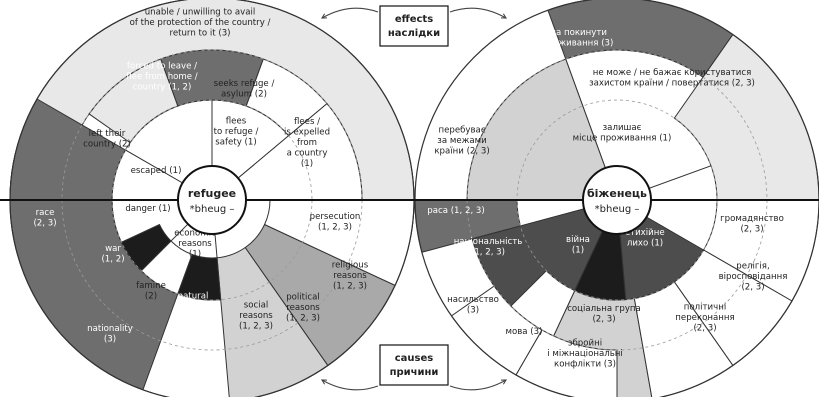  I want to click on segment-label-mova: мова (3), so click(524, 332).